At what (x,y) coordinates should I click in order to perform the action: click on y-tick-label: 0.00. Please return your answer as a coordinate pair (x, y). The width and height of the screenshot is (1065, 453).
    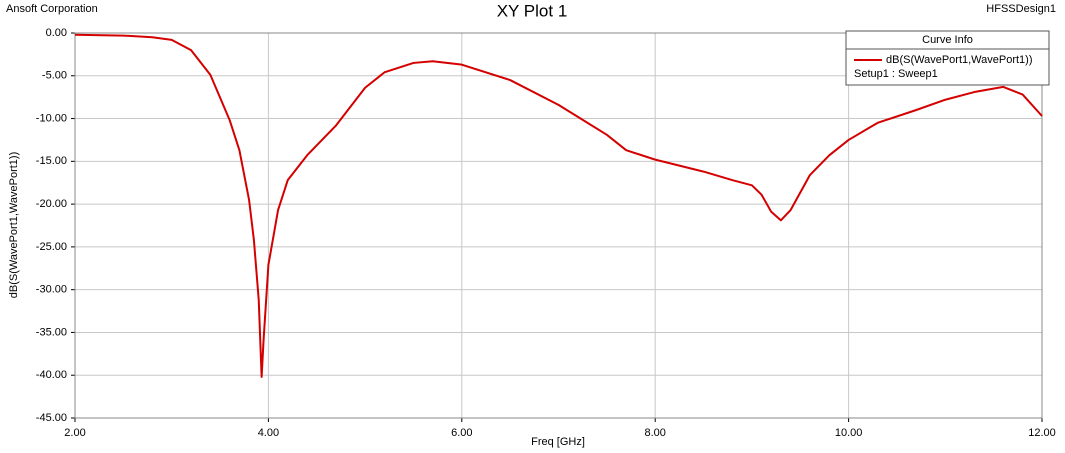
    Looking at the image, I should click on (56, 33).